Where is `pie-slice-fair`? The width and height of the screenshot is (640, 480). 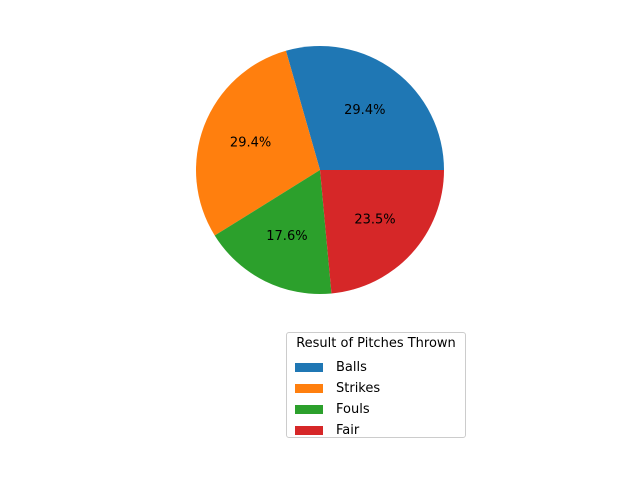
pie-slice-fair is located at coordinates (382, 232).